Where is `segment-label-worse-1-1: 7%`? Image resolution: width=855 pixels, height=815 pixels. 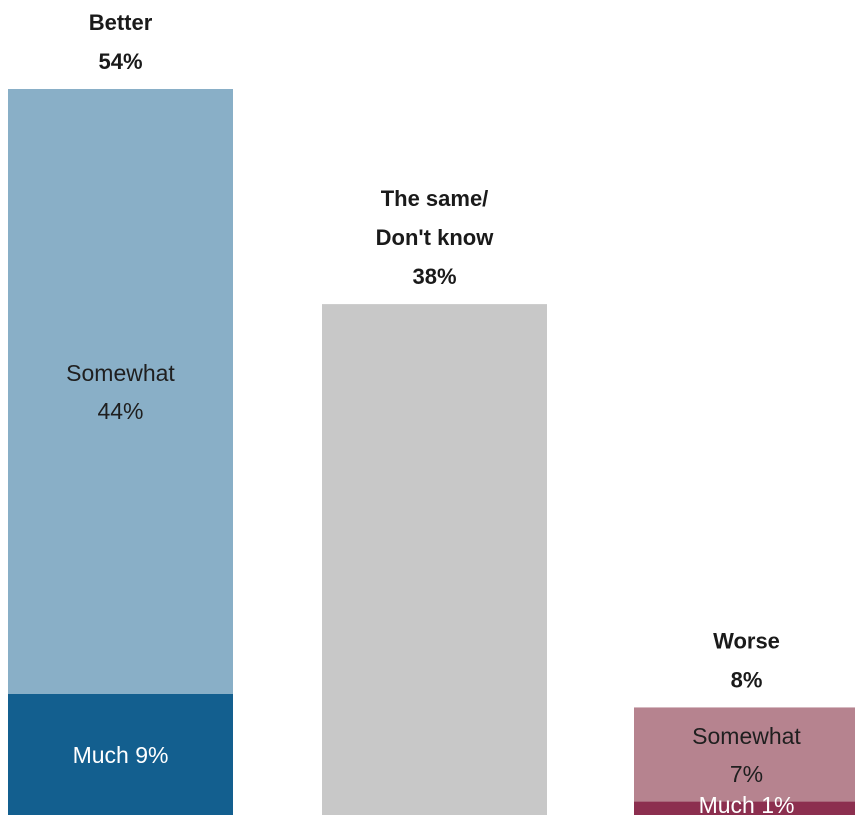
segment-label-worse-1-1: 7% is located at coordinates (746, 774).